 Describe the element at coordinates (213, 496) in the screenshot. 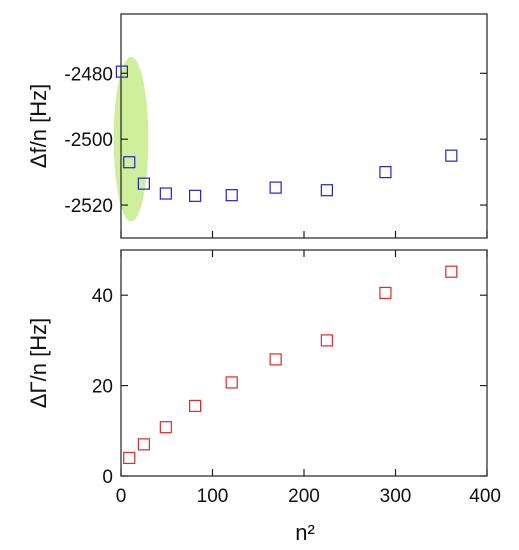

I see `x-tick-label: 100` at that location.